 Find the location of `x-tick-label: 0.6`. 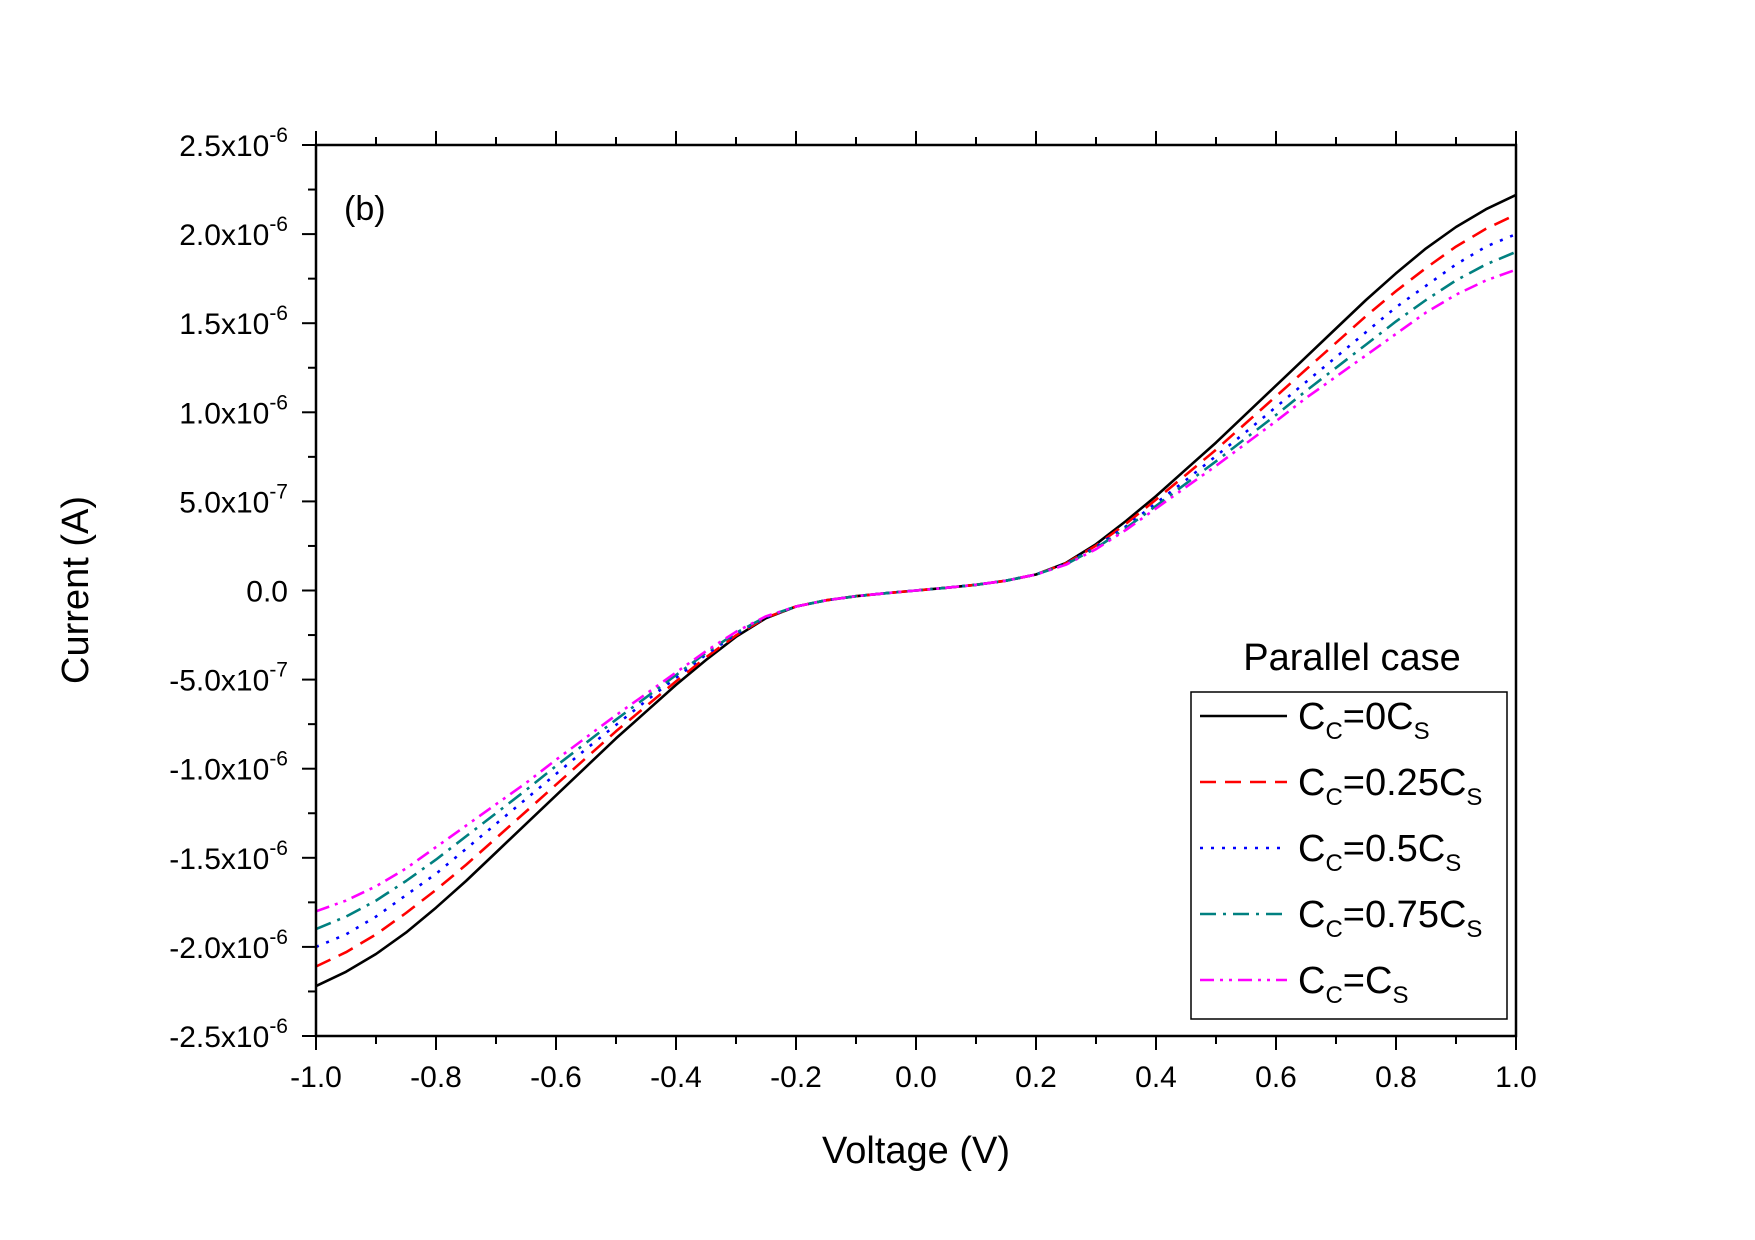

x-tick-label: 0.6 is located at coordinates (1276, 1077).